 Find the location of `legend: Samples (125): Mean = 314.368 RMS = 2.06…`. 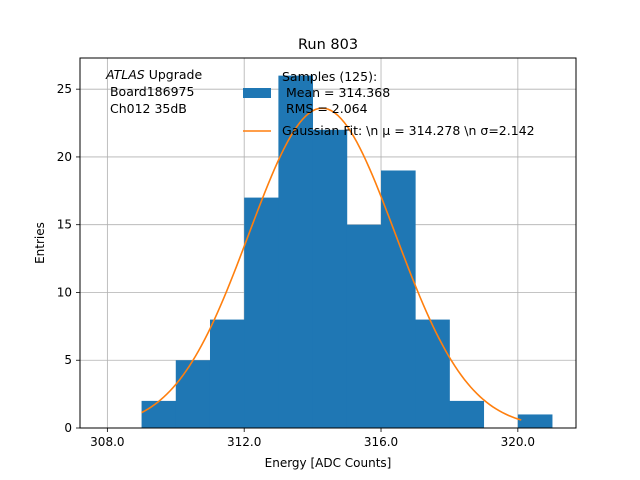

legend: Samples (125): Mean = 314.368 RMS = 2.06… is located at coordinates (389, 103).